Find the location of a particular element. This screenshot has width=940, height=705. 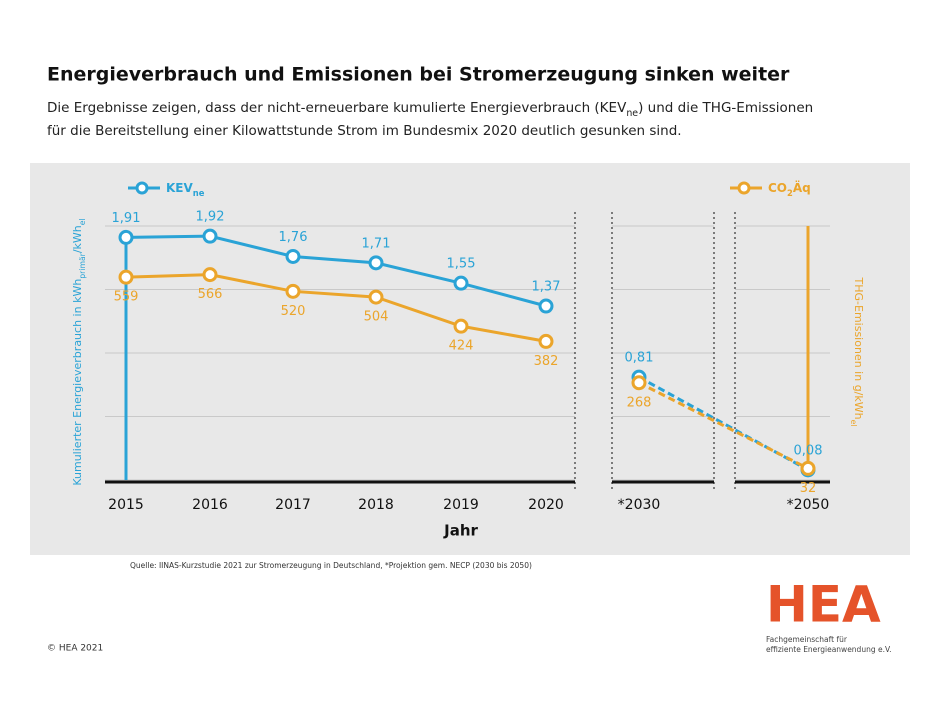

x-tick-label: 2018 is located at coordinates (376, 505).